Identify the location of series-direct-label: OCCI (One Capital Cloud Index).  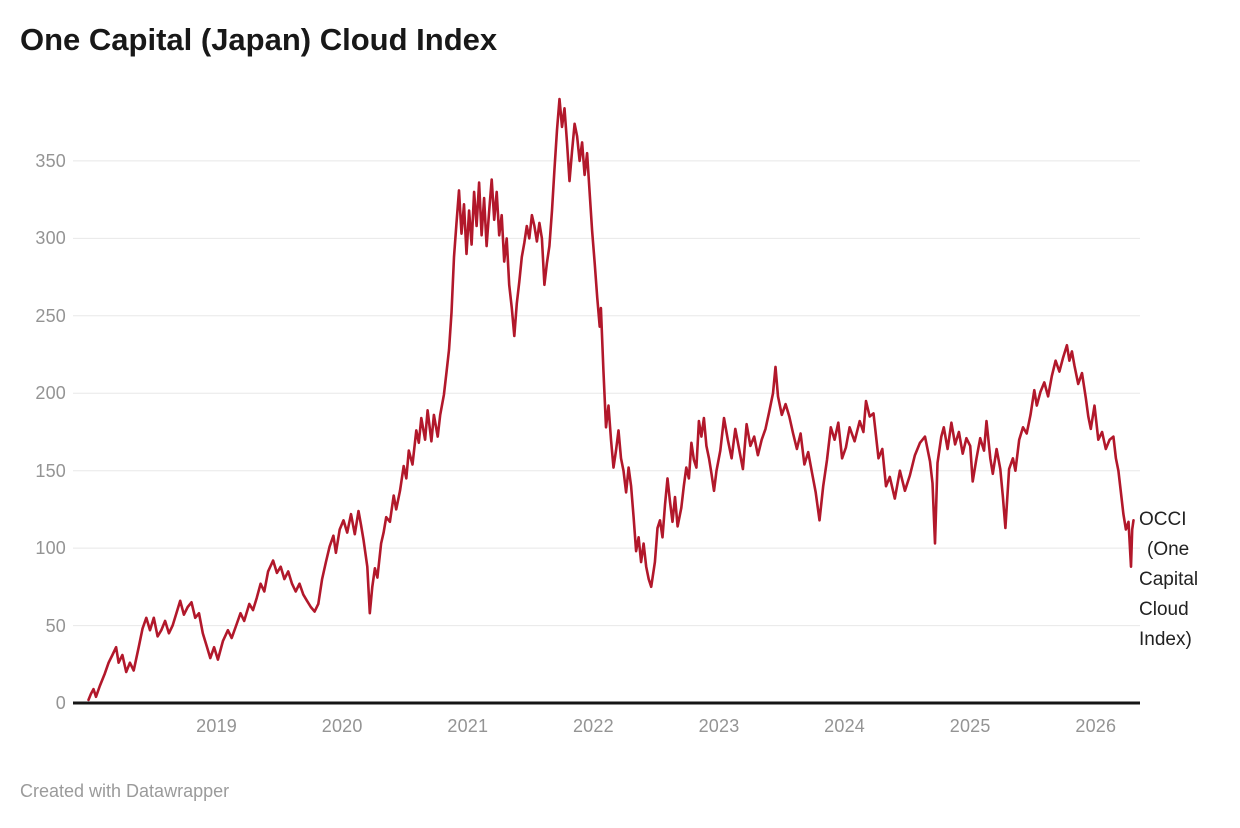
(1187, 580).